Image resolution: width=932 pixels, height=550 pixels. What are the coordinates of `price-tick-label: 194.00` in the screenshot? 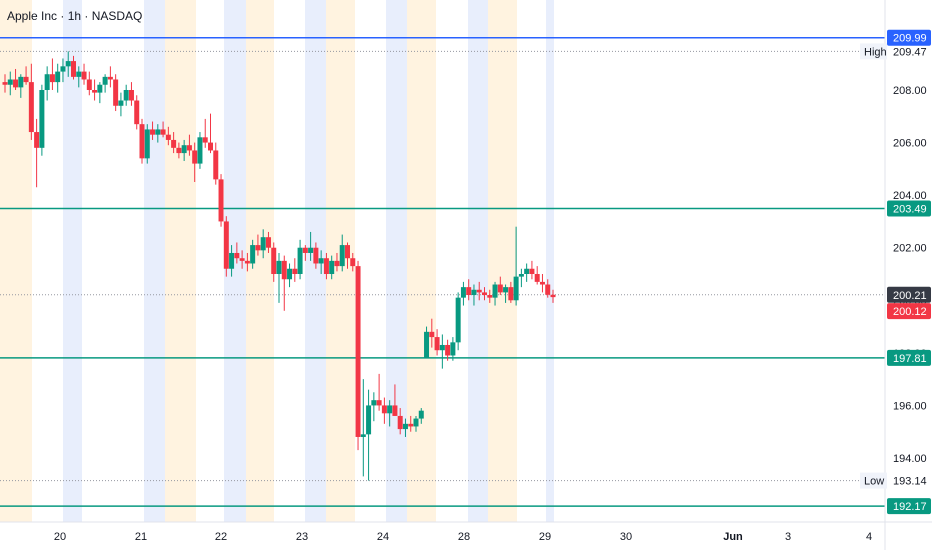 It's located at (910, 459).